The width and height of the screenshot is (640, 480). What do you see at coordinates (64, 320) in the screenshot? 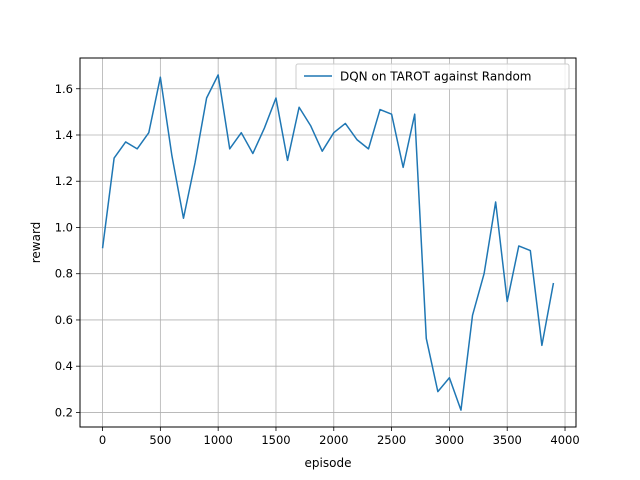
I see `y-tick-label: 0.6` at bounding box center [64, 320].